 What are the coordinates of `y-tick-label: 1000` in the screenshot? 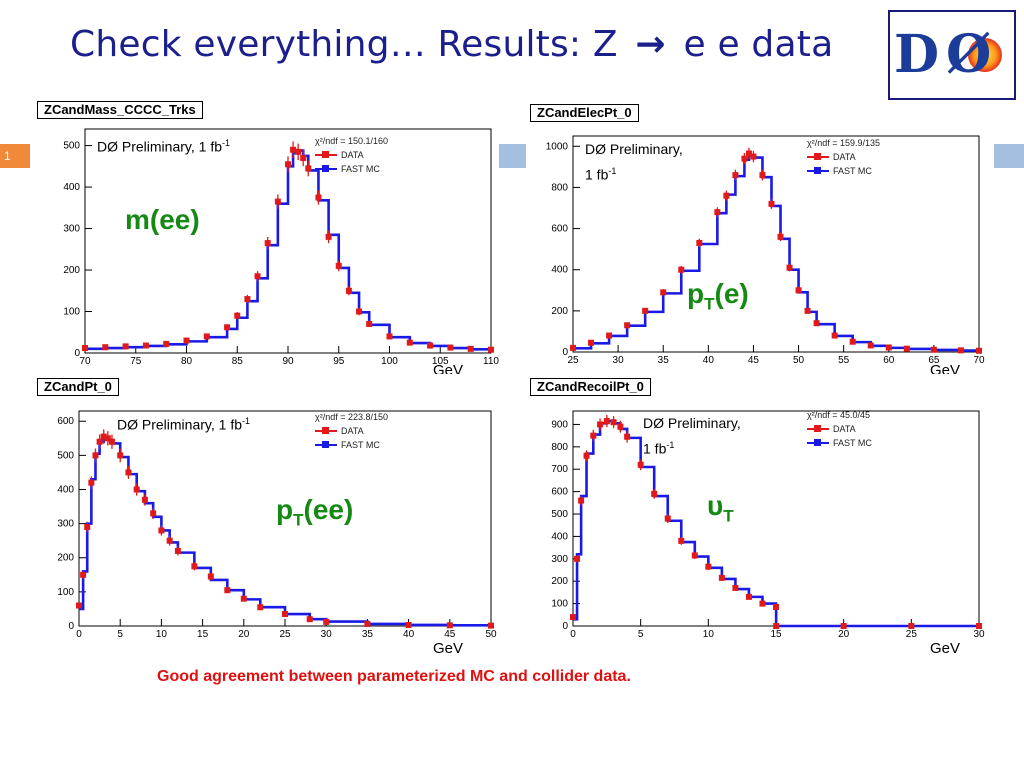 It's located at (557, 146).